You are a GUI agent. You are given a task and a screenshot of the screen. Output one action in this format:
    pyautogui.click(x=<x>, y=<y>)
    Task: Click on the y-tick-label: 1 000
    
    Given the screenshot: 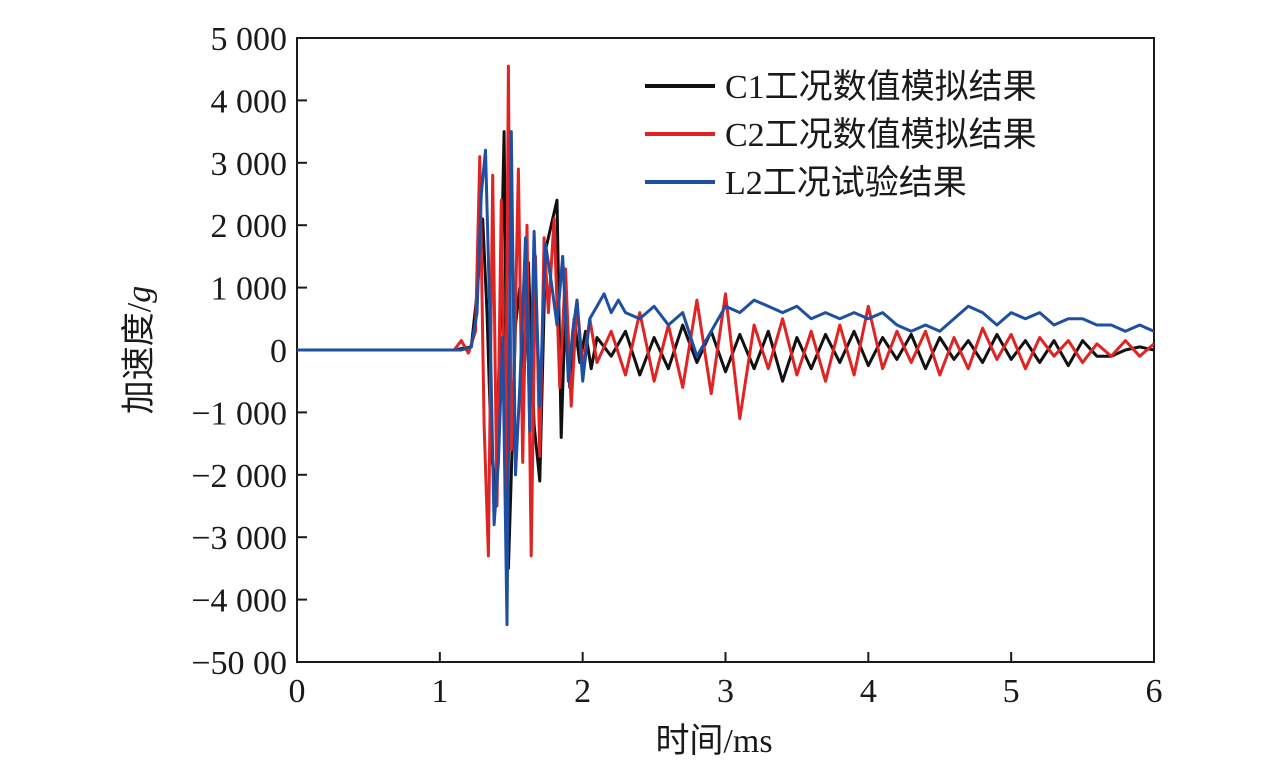 What is the action you would take?
    pyautogui.click(x=249, y=289)
    